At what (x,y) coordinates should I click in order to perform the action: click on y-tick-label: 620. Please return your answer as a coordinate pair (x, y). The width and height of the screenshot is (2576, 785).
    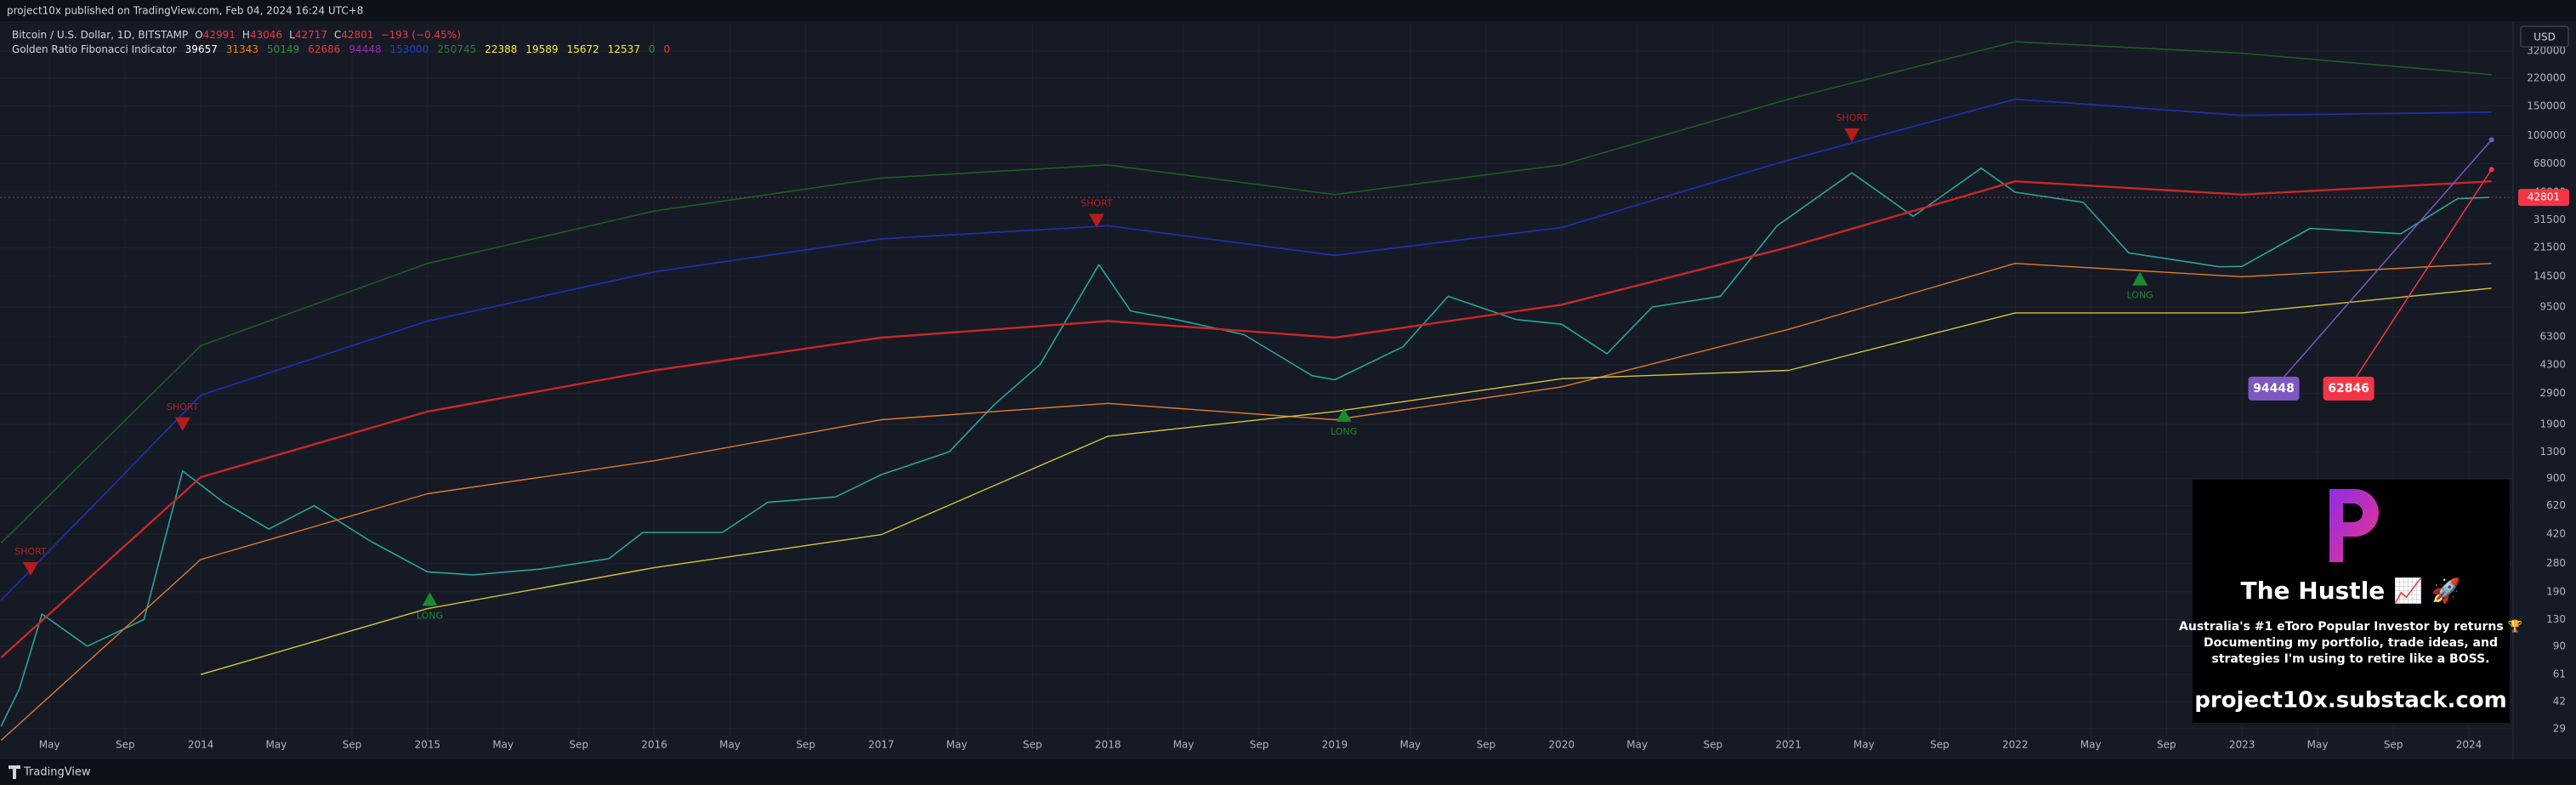
    Looking at the image, I should click on (2556, 505).